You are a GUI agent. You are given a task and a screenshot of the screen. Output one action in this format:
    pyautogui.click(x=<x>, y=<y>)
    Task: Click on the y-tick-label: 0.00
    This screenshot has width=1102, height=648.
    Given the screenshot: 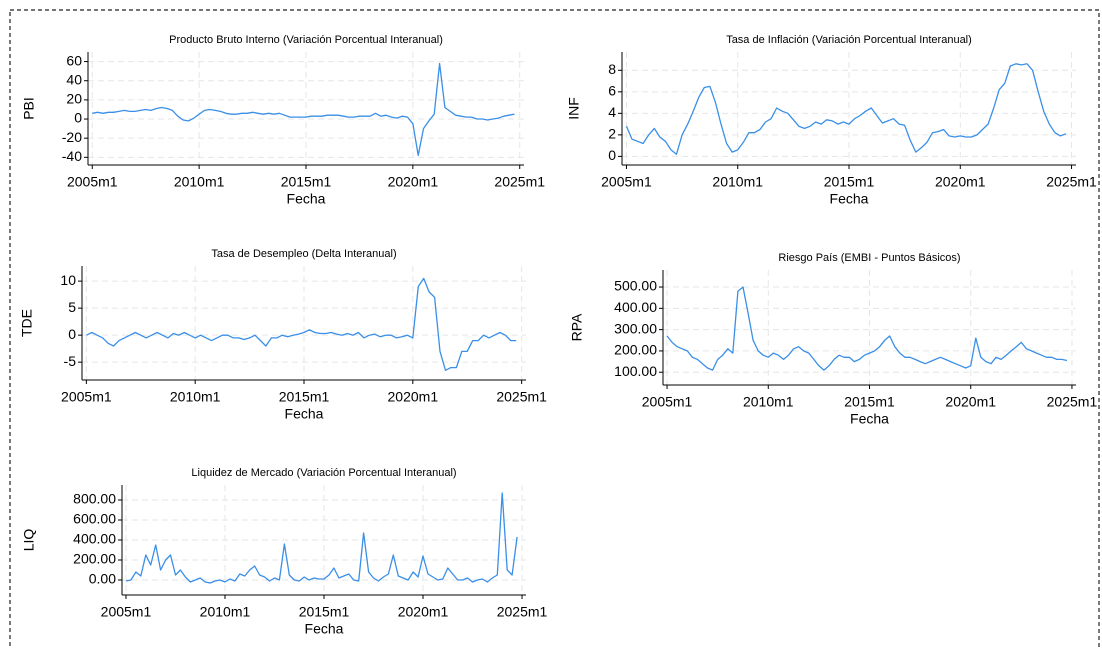 What is the action you would take?
    pyautogui.click(x=102, y=579)
    